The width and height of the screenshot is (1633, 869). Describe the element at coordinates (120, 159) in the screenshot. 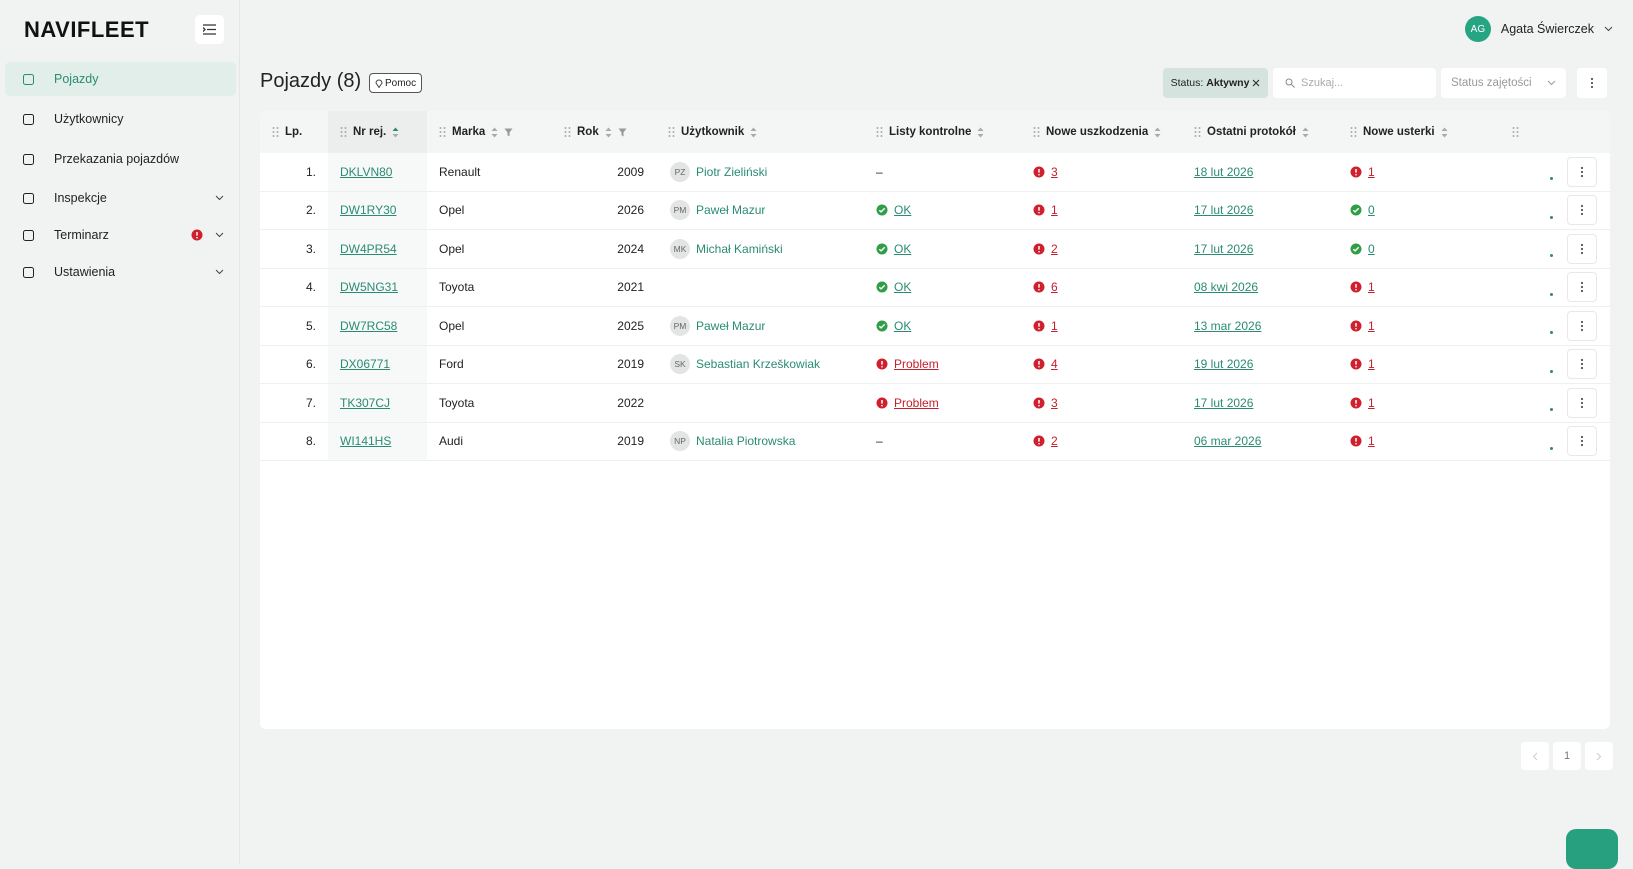

I see `nav-item: Przekazania pojazdów` at that location.